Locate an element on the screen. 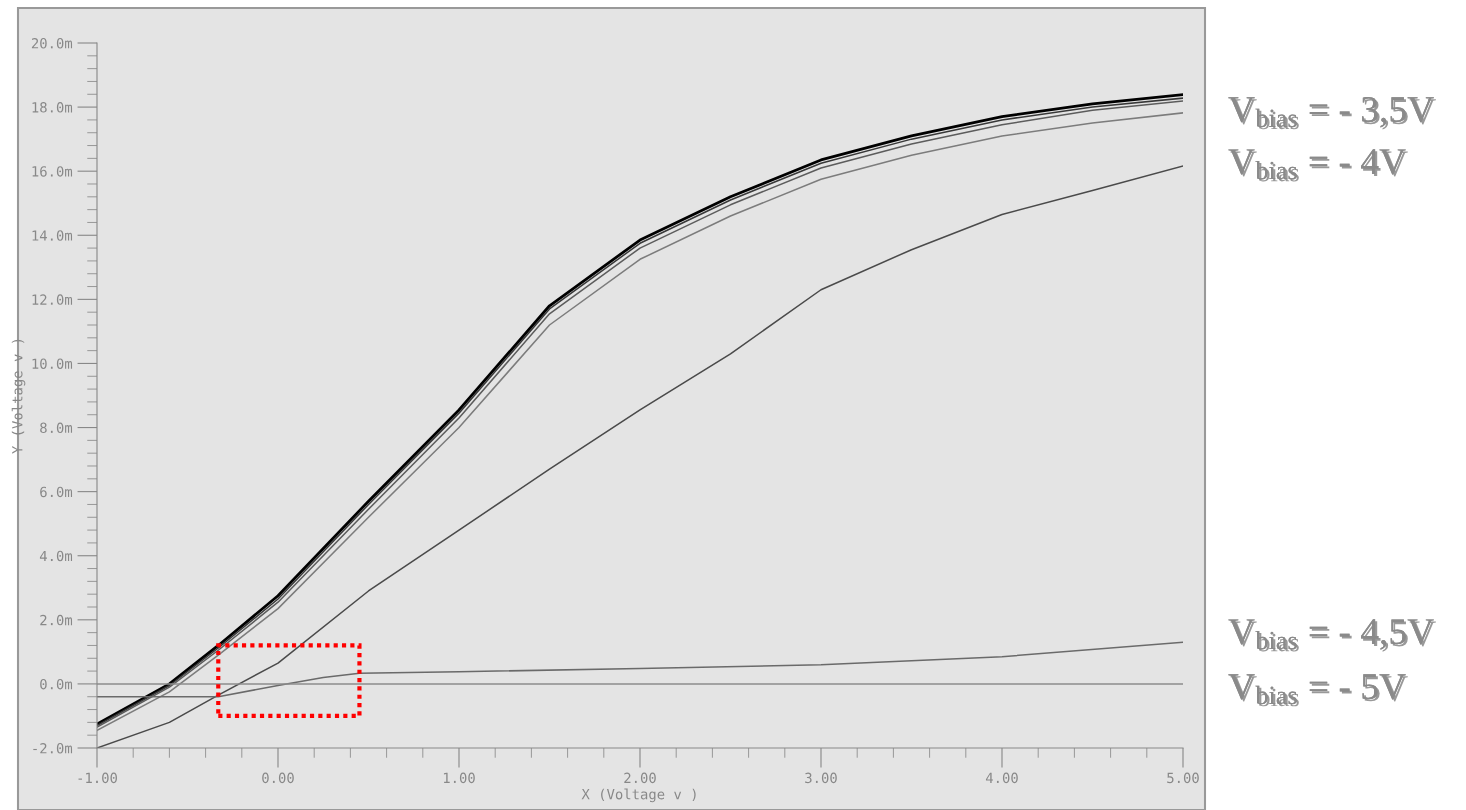 The image size is (1466, 810). x-tick-label: 2.00 is located at coordinates (640, 778).